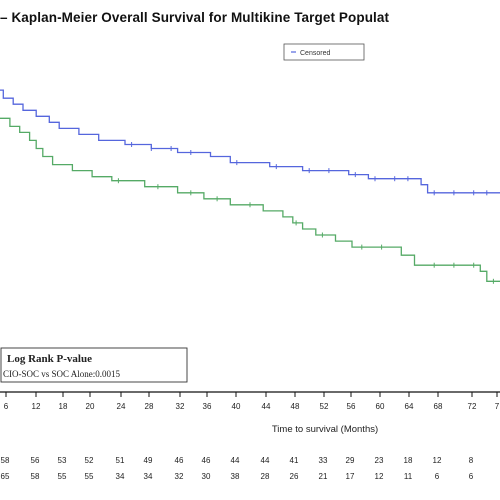 The width and height of the screenshot is (500, 500). I want to click on x-tick-label: 60, so click(380, 406).